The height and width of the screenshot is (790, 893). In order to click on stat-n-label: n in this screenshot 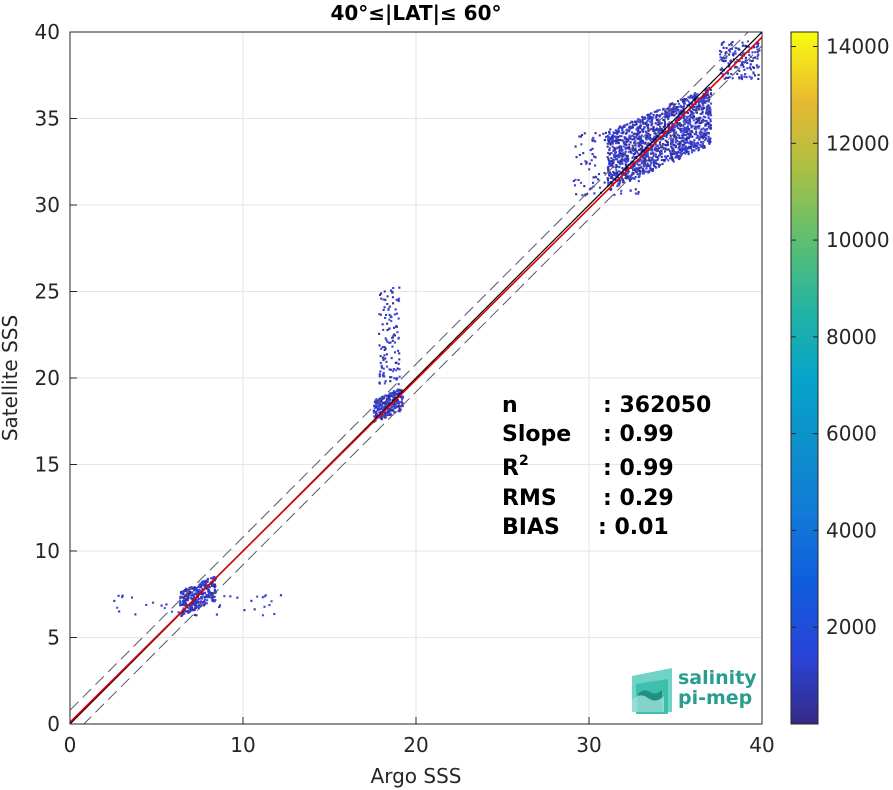, I will do `click(510, 405)`.